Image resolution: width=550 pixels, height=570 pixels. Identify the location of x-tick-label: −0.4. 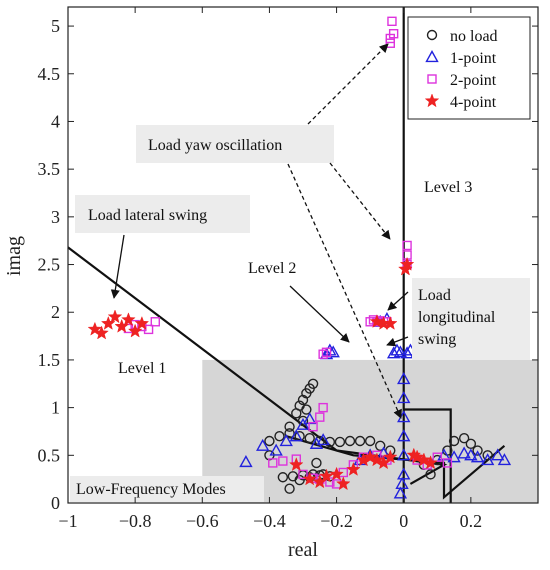
(269, 521).